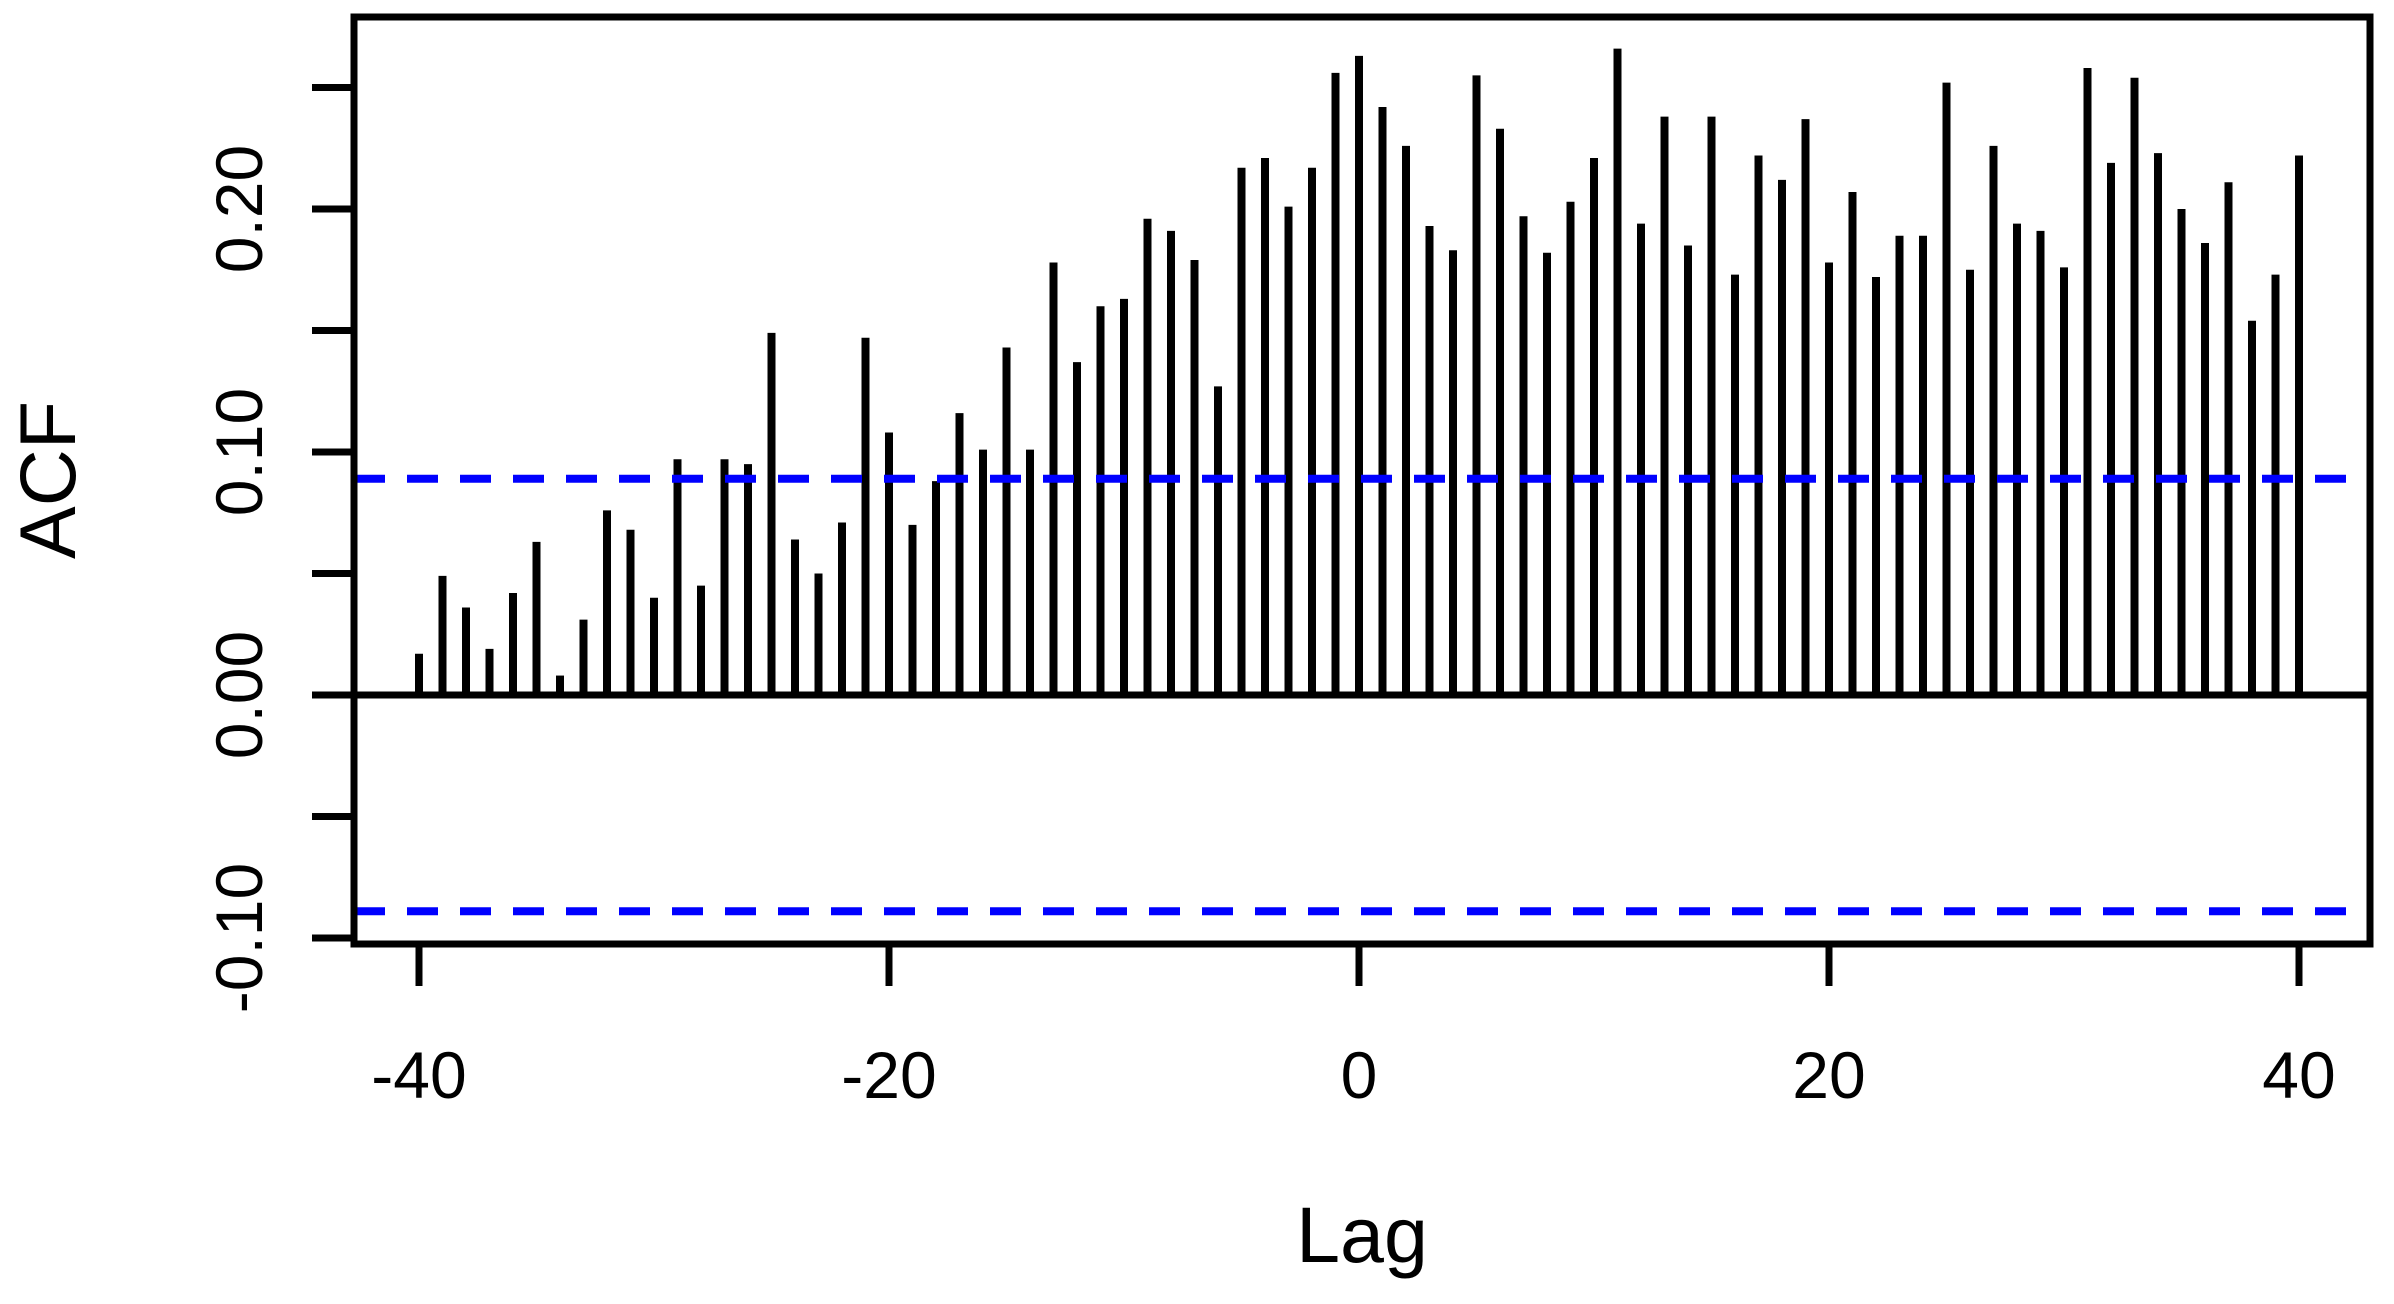  What do you see at coordinates (1828, 1075) in the screenshot?
I see `x-tick-label: 20` at bounding box center [1828, 1075].